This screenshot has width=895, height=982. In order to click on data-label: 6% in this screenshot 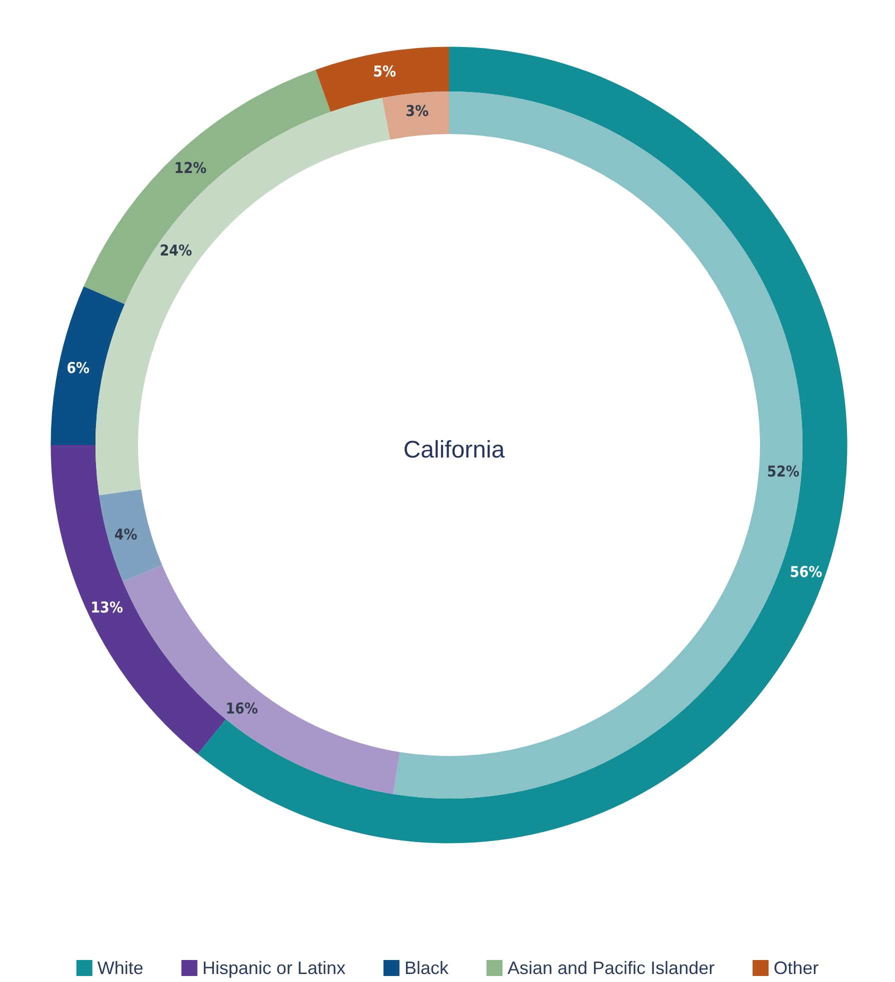, I will do `click(78, 367)`.